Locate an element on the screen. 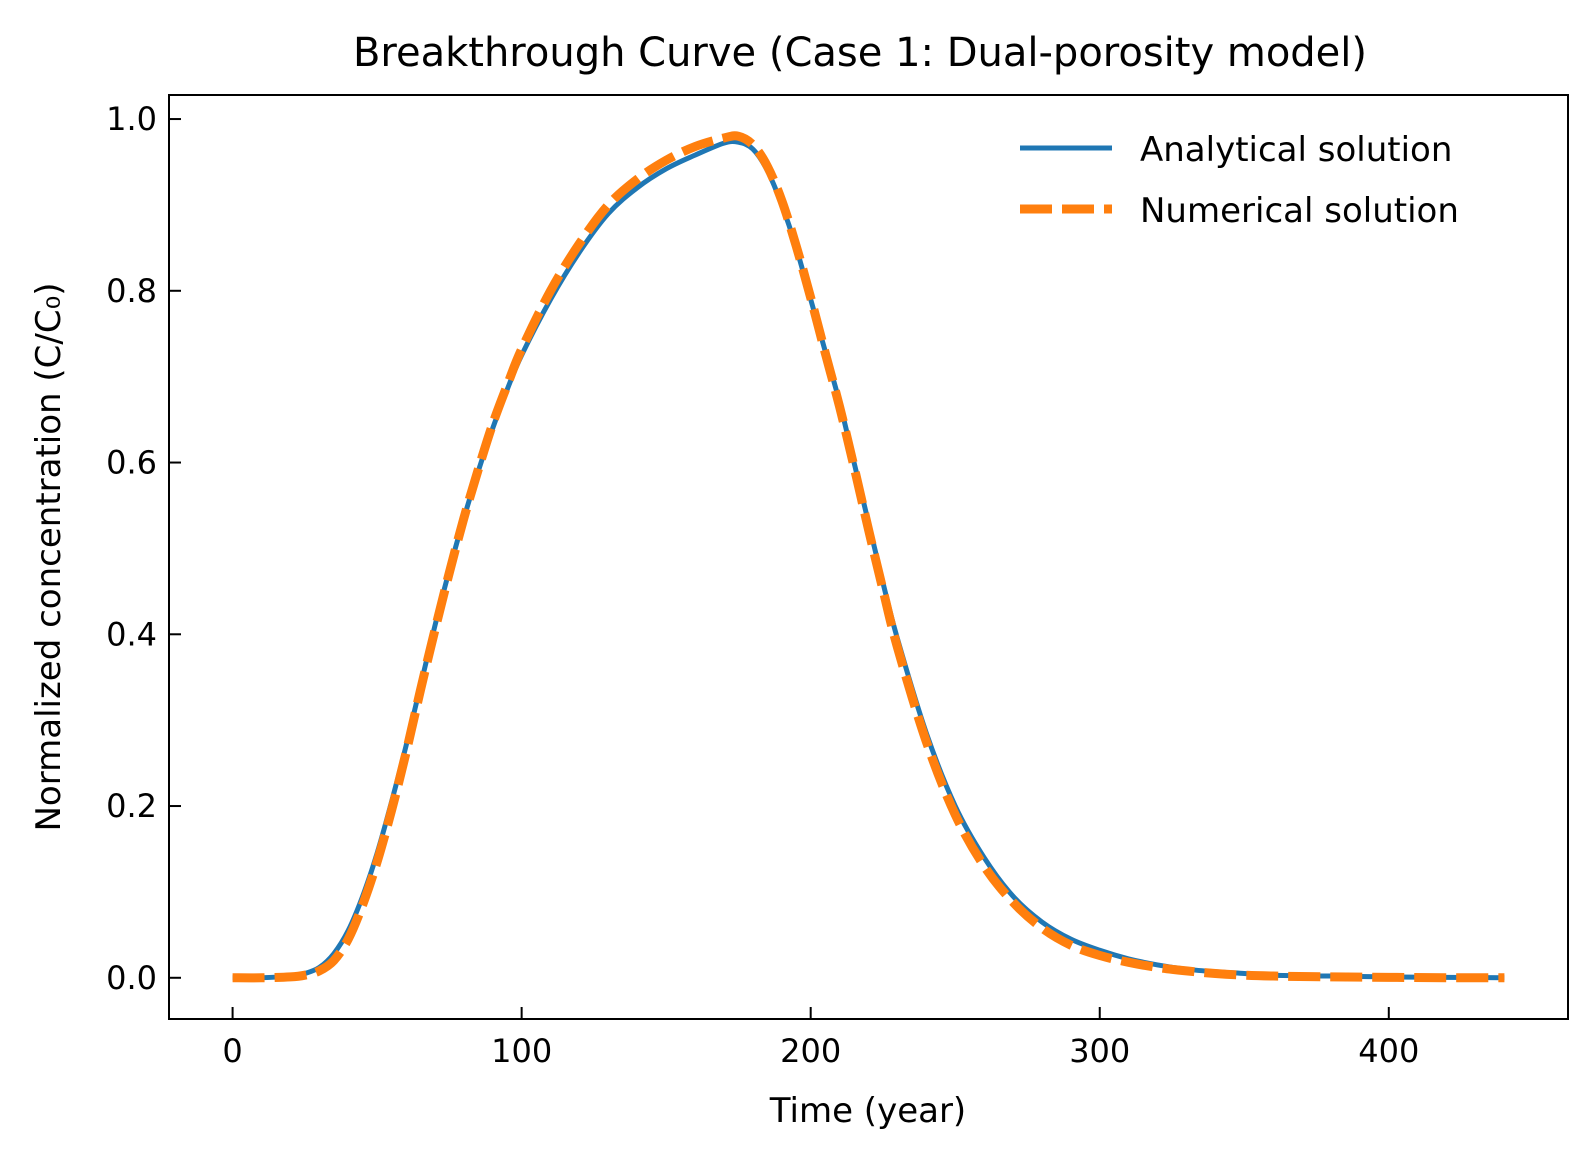  y-axis-label: Normalized concentration (C/C₀) is located at coordinates (49, 557).